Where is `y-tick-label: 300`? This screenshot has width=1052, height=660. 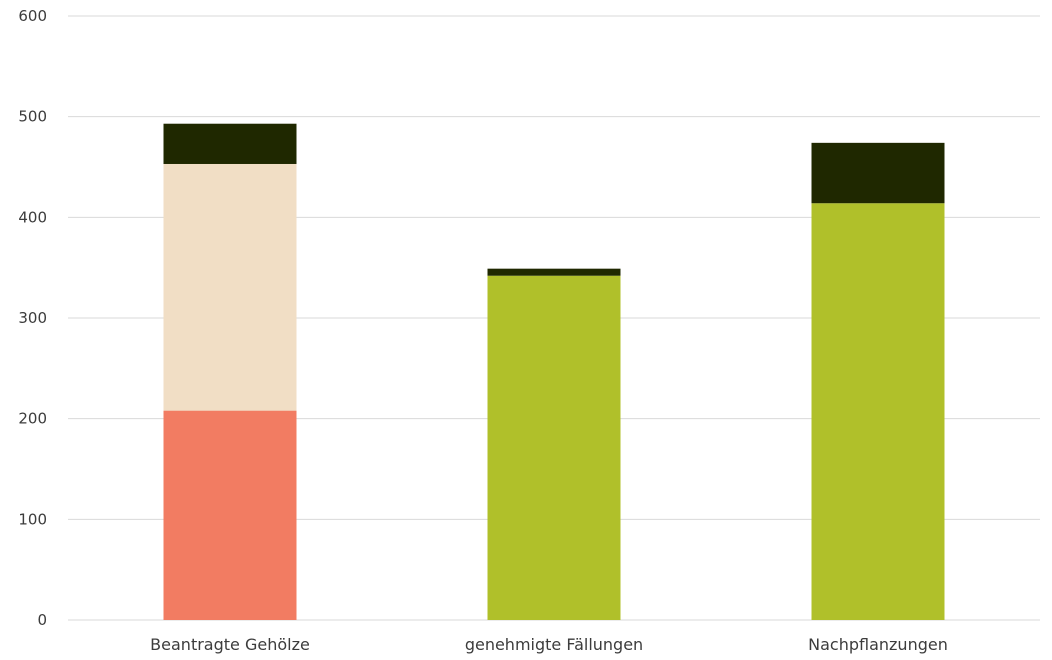
y-tick-label: 300 is located at coordinates (32, 318).